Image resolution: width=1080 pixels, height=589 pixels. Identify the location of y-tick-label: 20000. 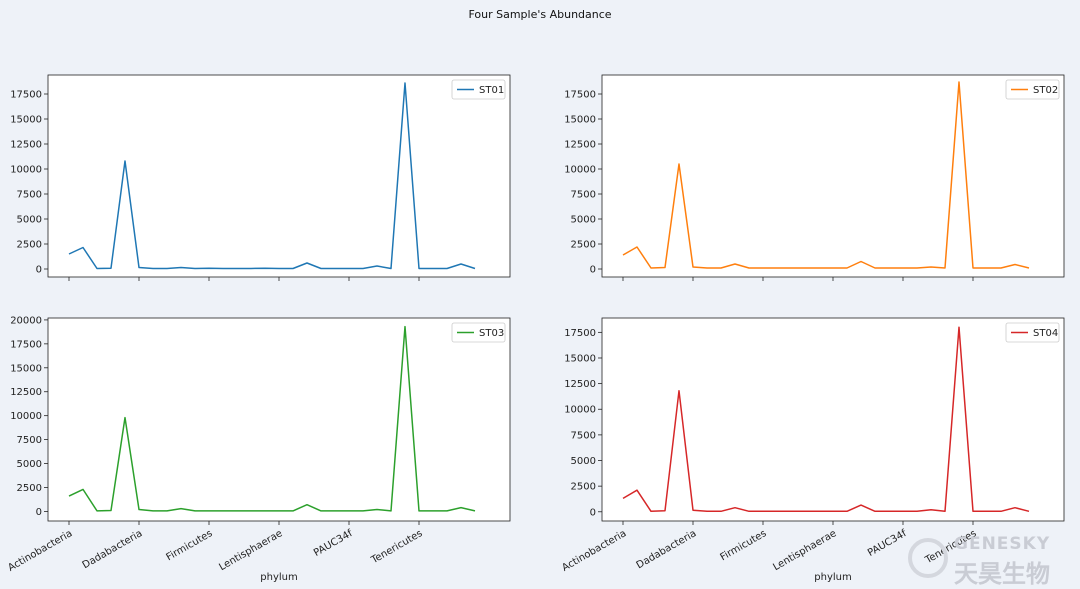
(26, 320).